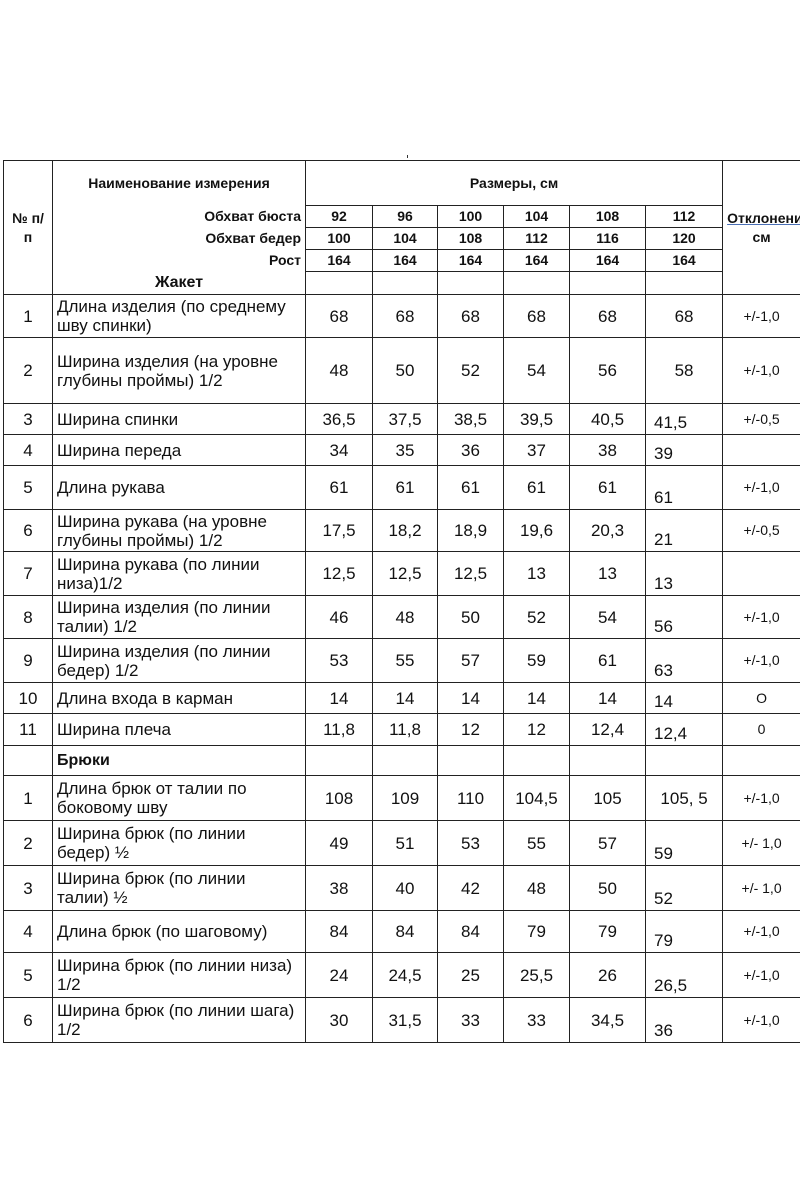  What do you see at coordinates (684, 975) in the screenshot?
I see `size-value: 26,5` at bounding box center [684, 975].